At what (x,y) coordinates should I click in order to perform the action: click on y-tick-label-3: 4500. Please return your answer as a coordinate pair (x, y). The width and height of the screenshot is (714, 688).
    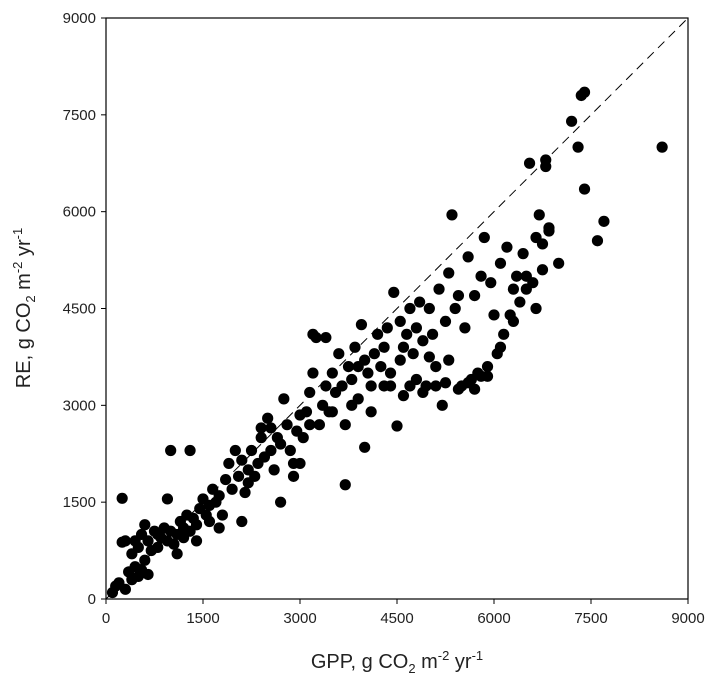
    Looking at the image, I should click on (79, 309).